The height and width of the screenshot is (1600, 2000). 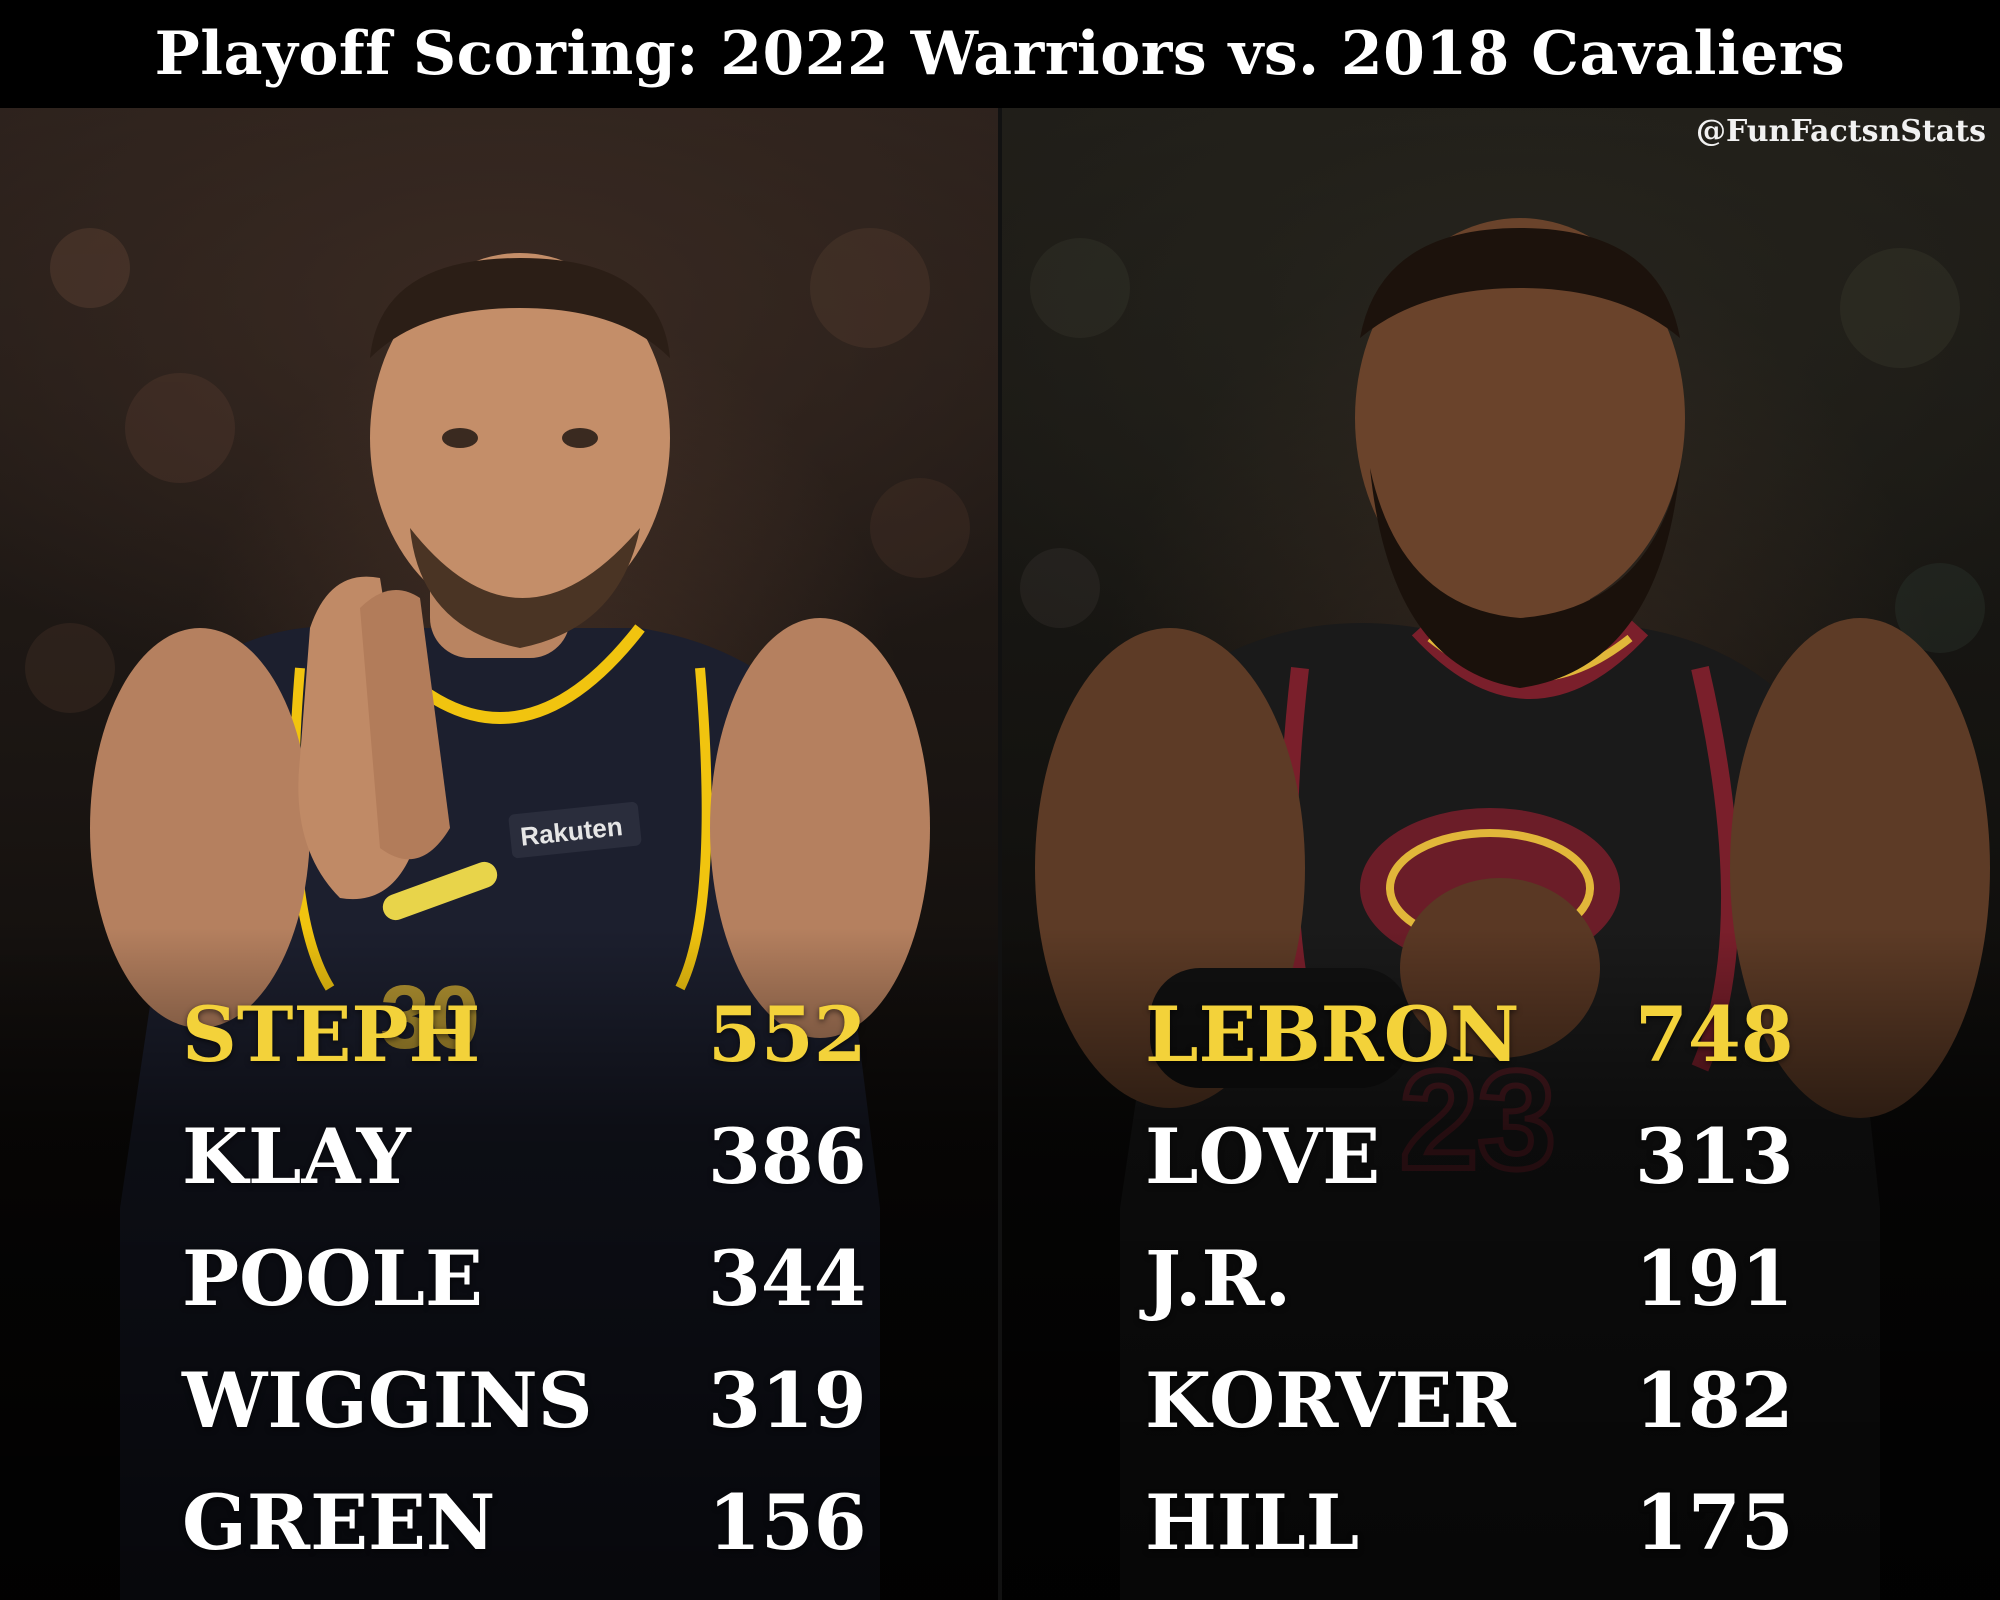 What do you see at coordinates (787, 1156) in the screenshot?
I see `player-points: 386` at bounding box center [787, 1156].